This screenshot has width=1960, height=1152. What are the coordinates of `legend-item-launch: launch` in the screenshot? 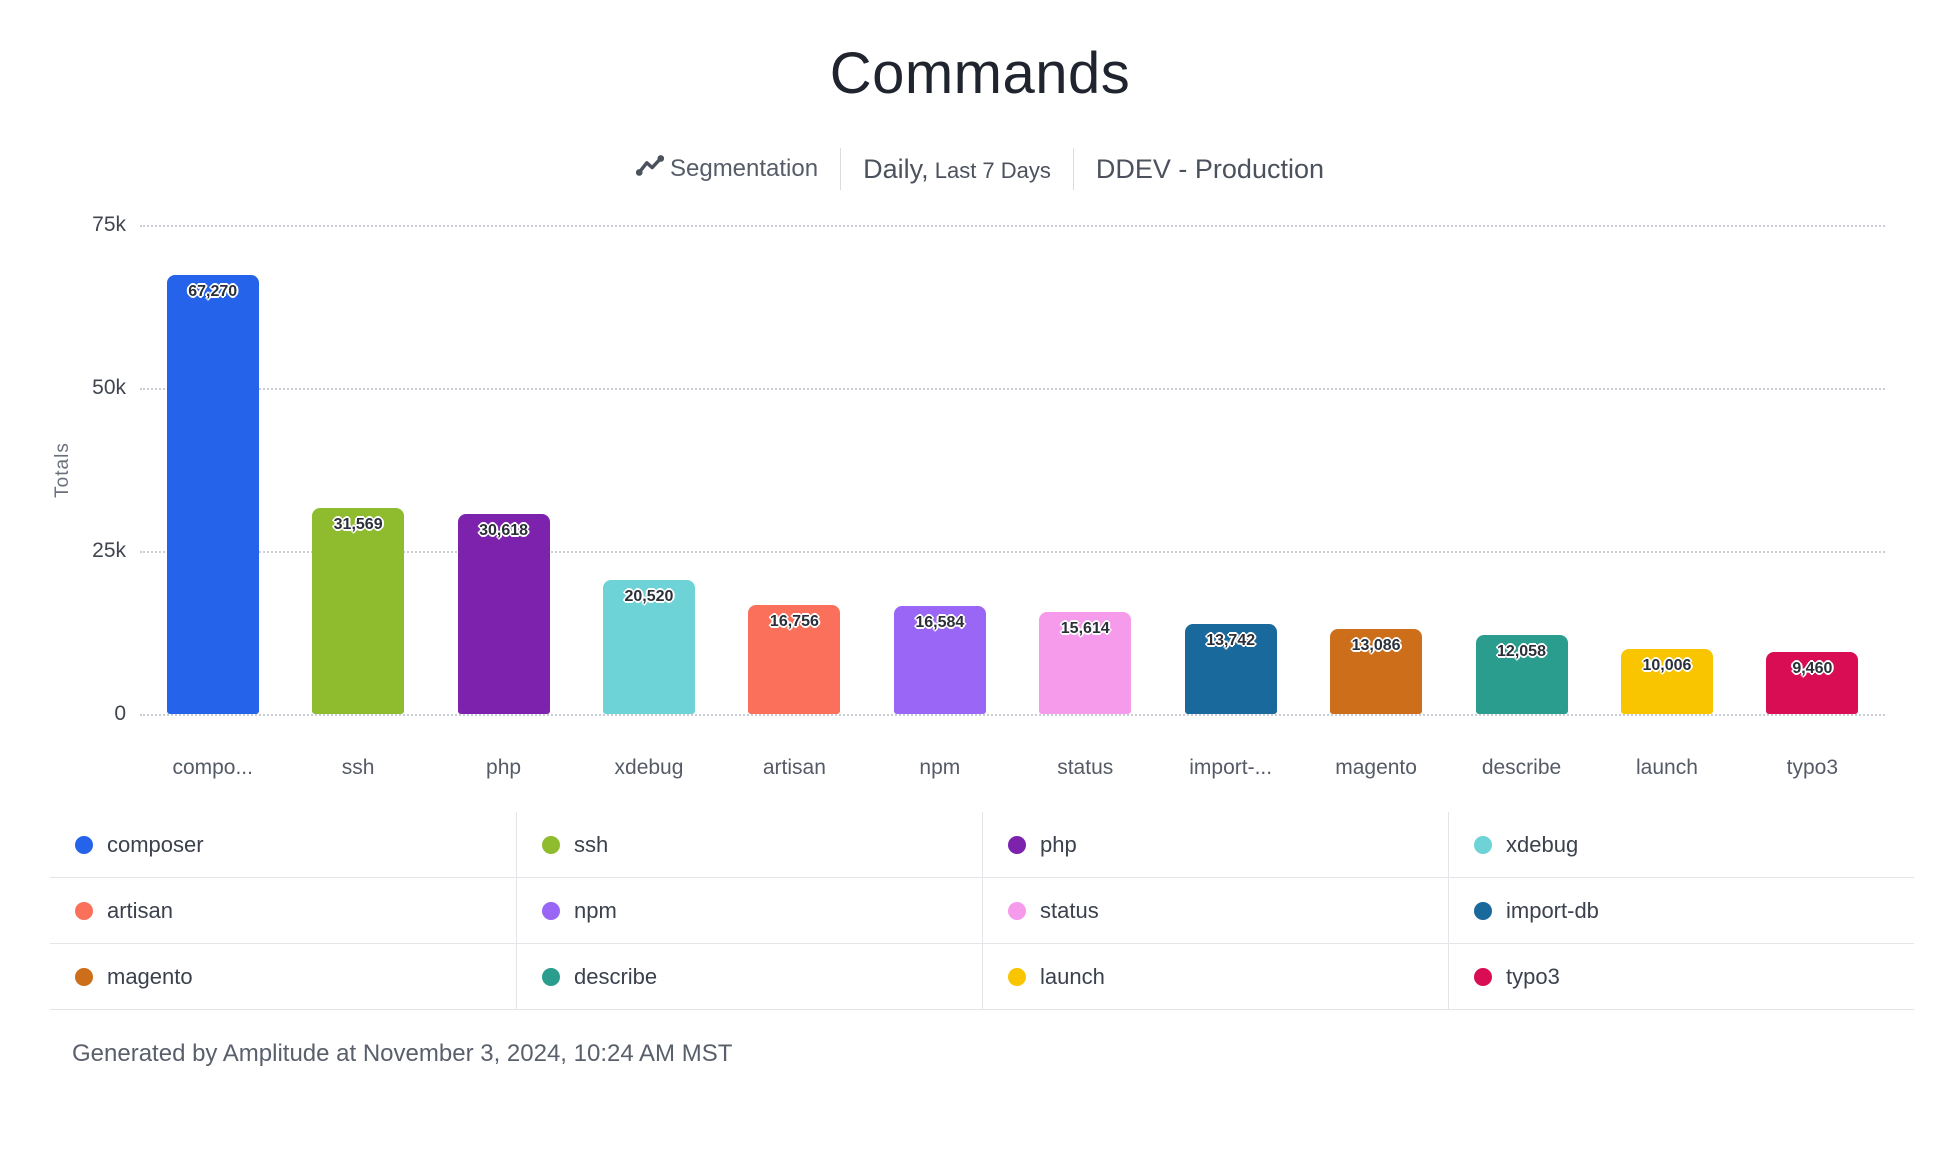 It's located at (1215, 977).